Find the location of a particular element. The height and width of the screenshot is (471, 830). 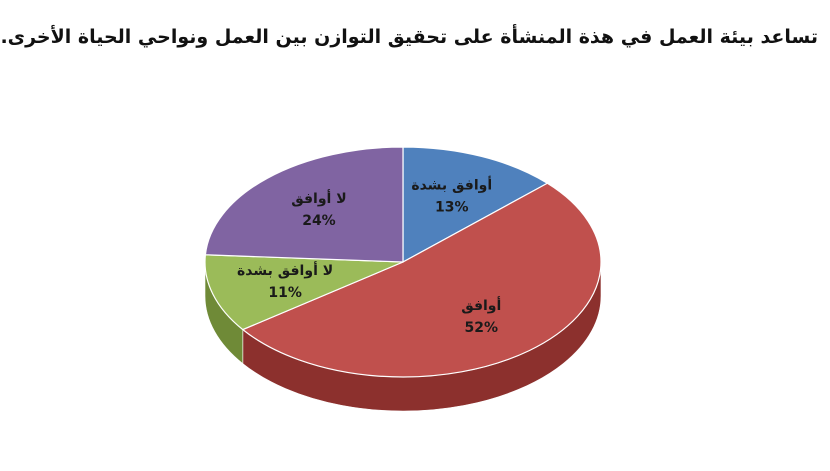

slice-category-label-2: لا أوافق بشدة is located at coordinates (285, 270).